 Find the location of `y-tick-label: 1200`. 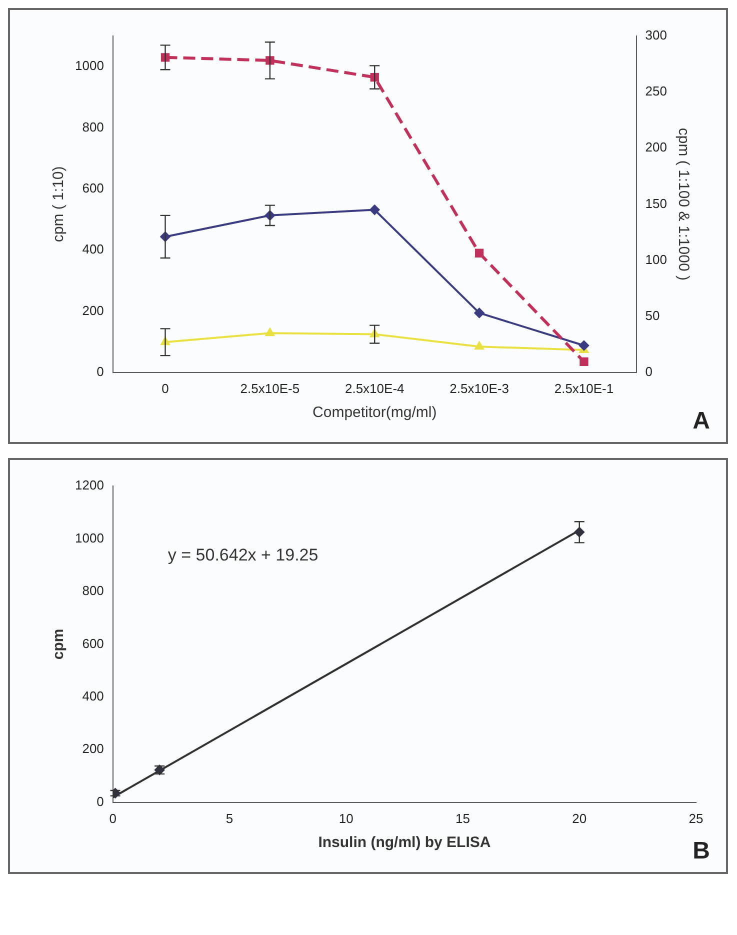

y-tick-label: 1200 is located at coordinates (89, 485).